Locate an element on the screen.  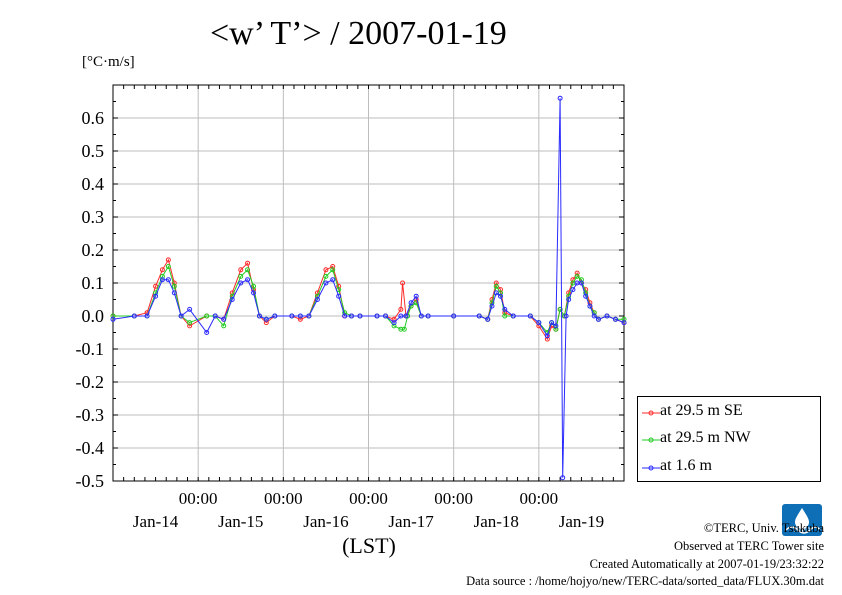
y-tick-label: 0.2 is located at coordinates (93, 250).